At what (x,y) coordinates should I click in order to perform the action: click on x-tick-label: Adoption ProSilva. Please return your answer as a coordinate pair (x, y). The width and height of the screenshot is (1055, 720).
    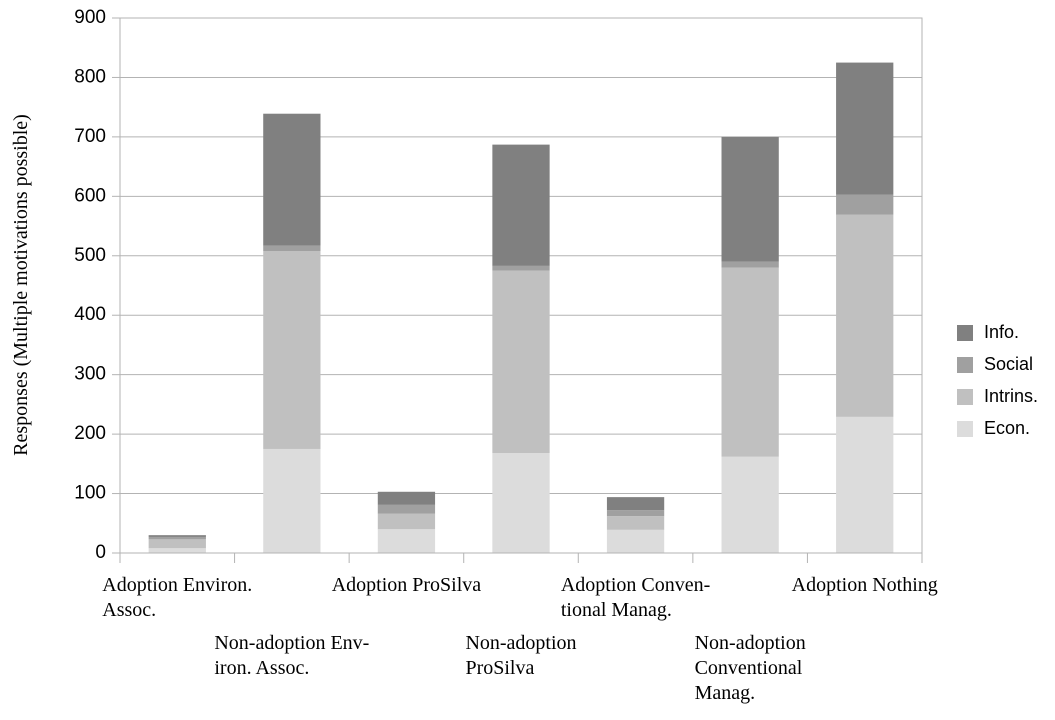
    Looking at the image, I should click on (406, 585).